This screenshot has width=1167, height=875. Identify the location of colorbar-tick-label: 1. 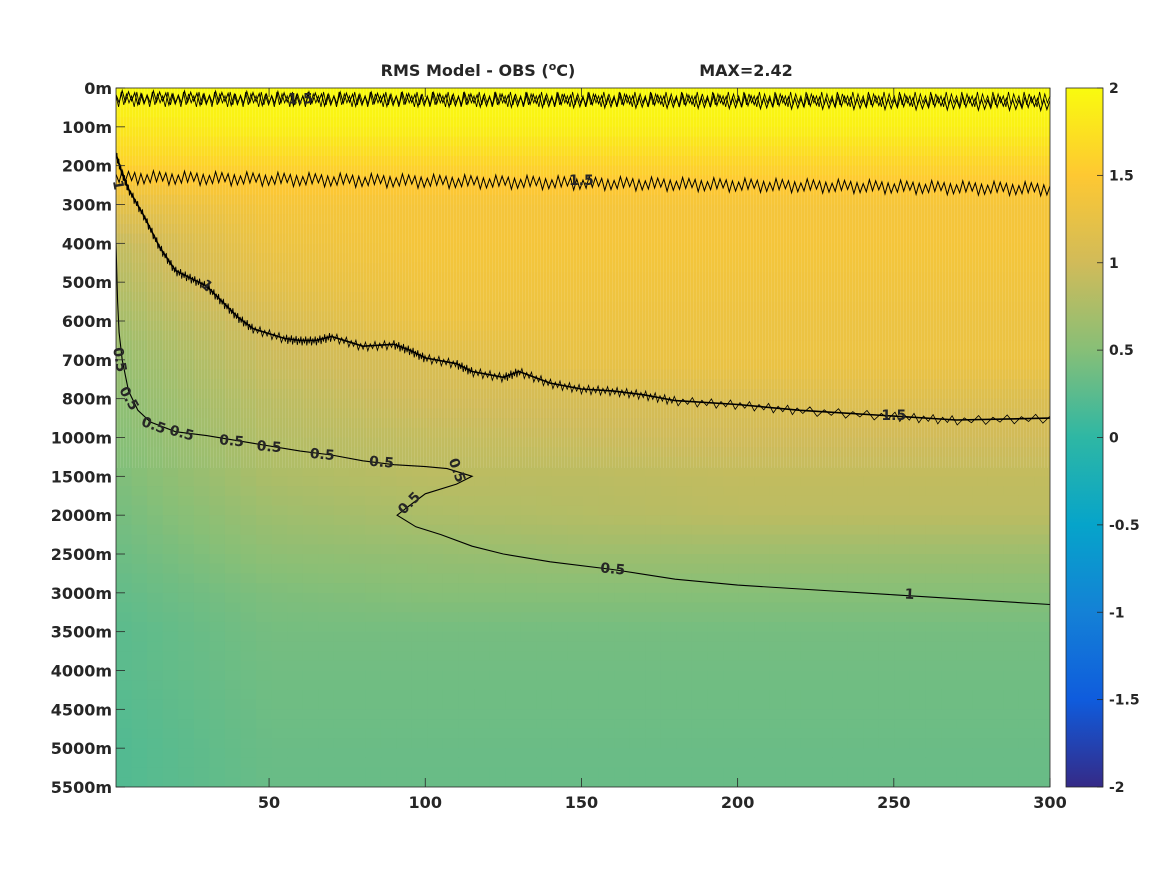
(1114, 264).